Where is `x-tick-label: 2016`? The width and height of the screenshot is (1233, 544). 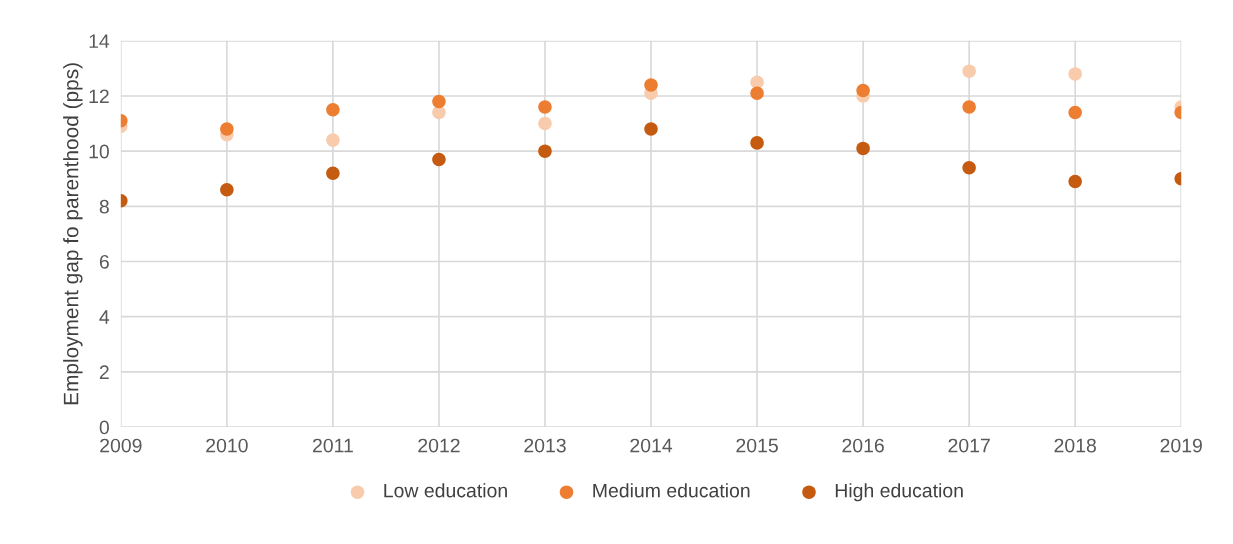 x-tick-label: 2016 is located at coordinates (863, 445).